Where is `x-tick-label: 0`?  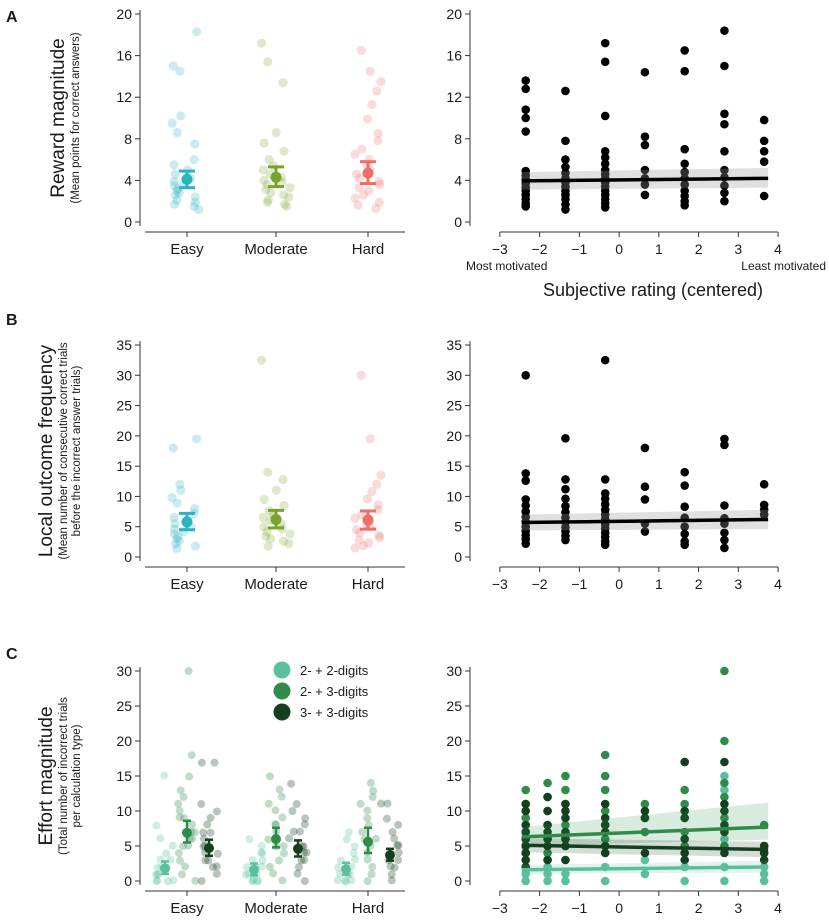
x-tick-label: 0 is located at coordinates (619, 249).